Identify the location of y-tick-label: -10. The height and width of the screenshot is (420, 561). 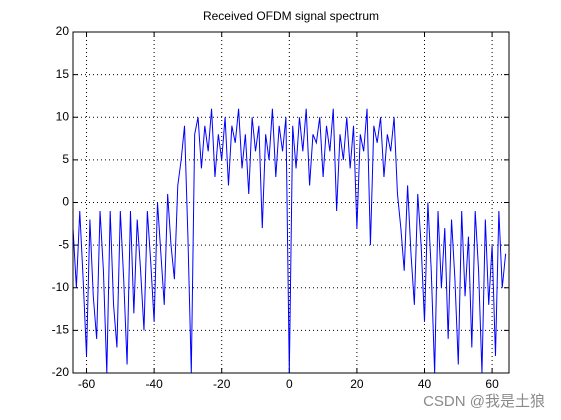
(61, 287).